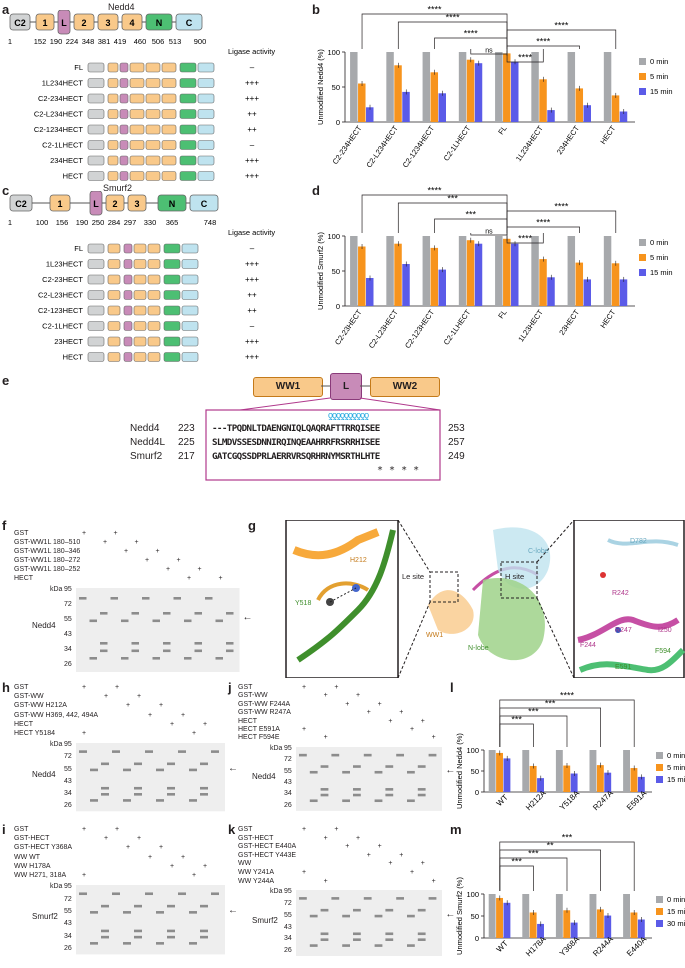 This screenshot has height=968, width=685. I want to click on gel-condition-label: HECT Y5184, so click(34, 733).